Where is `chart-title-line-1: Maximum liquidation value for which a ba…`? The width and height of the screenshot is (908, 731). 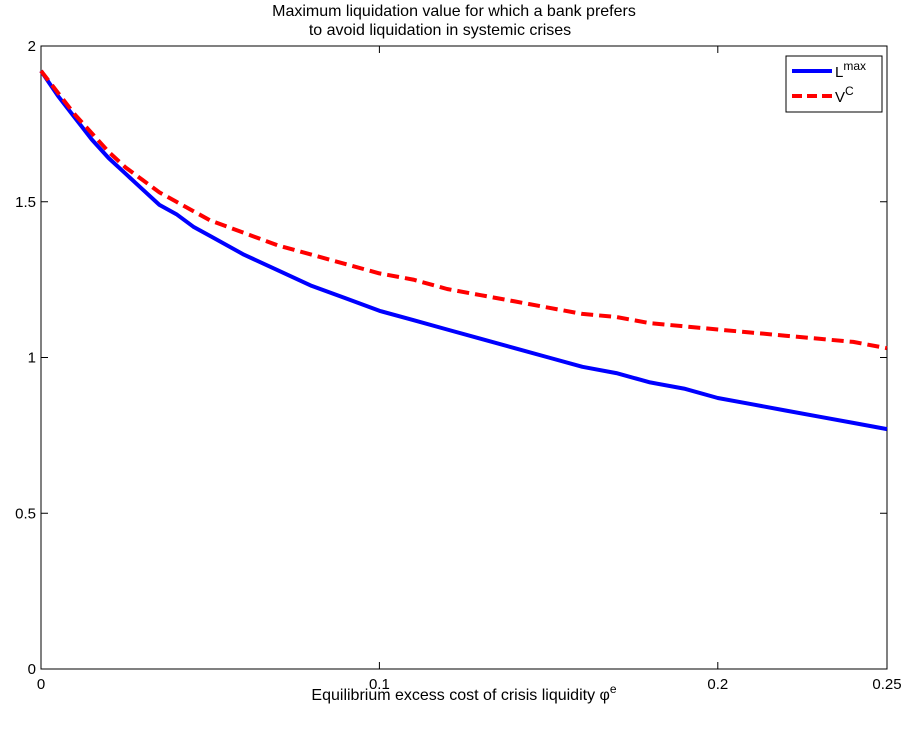 chart-title-line-1: Maximum liquidation value for which a ba… is located at coordinates (454, 11).